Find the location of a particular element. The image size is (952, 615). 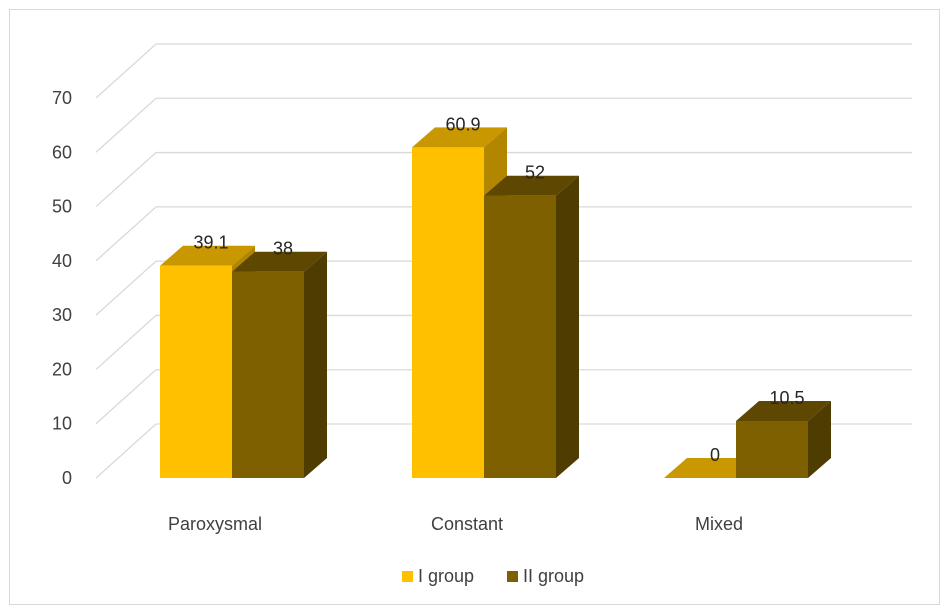

legend-label: I group is located at coordinates (446, 576).